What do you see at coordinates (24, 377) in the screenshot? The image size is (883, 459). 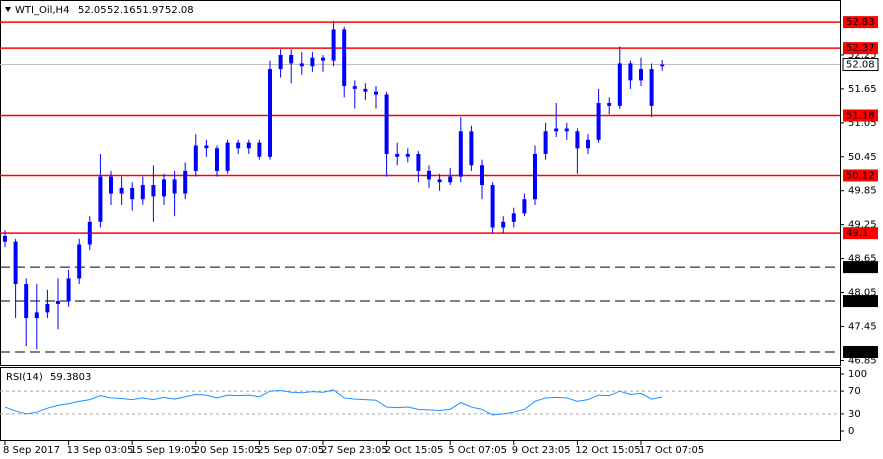 I see `rsi-title: RSI(14)` at bounding box center [24, 377].